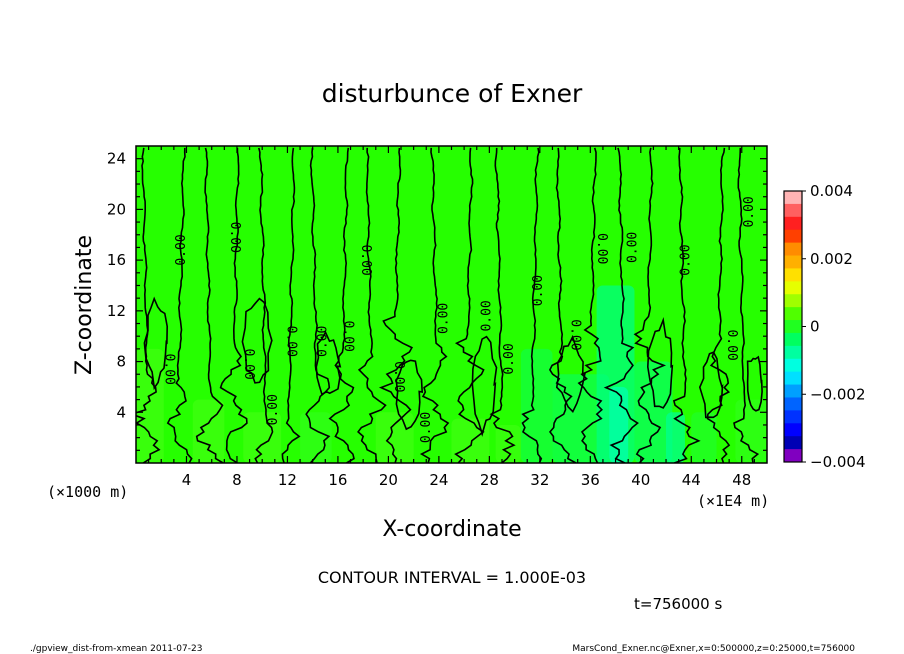 Image resolution: width=904 pixels, height=654 pixels. Describe the element at coordinates (187, 480) in the screenshot. I see `x-tick-label: 4` at that location.